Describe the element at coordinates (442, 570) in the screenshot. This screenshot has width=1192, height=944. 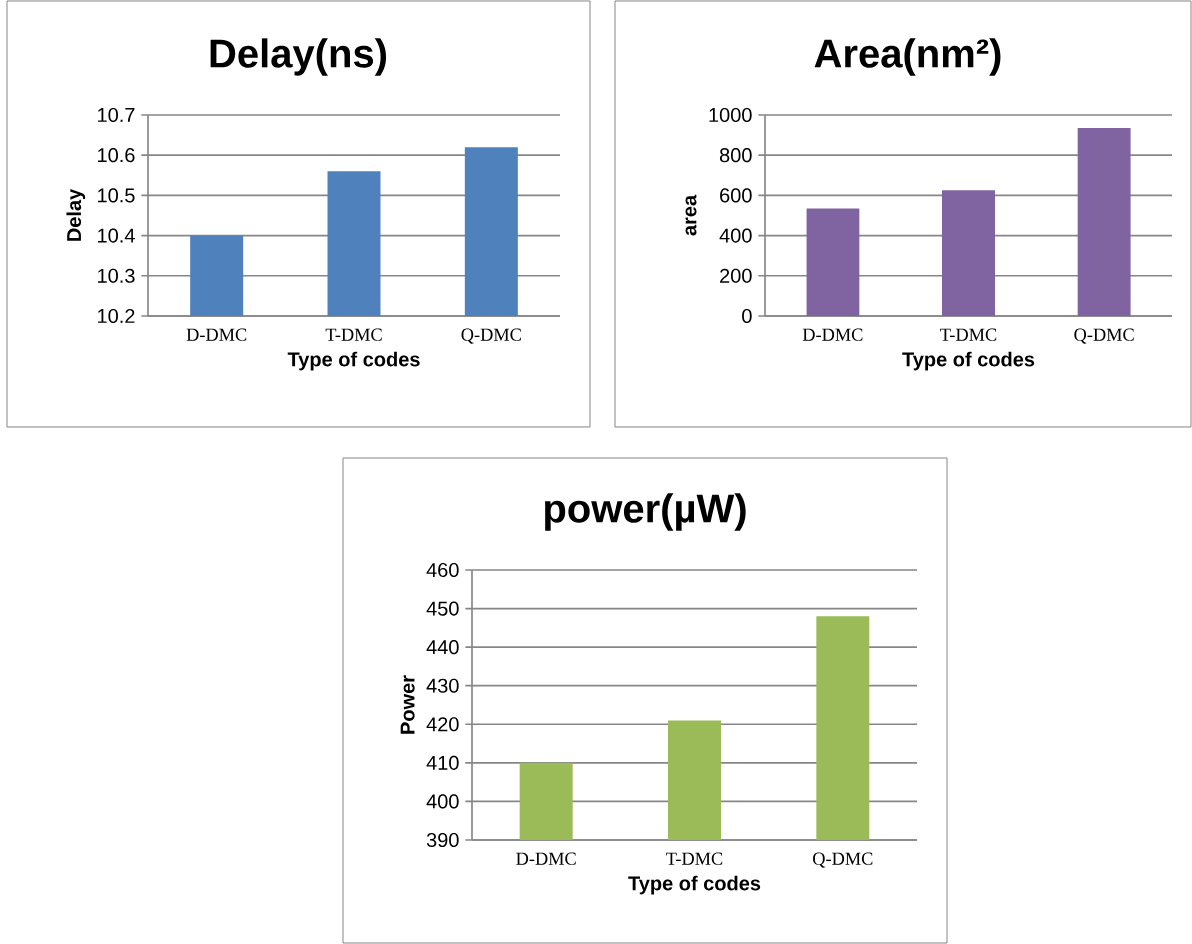
I see `y-tick-label: 460` at that location.